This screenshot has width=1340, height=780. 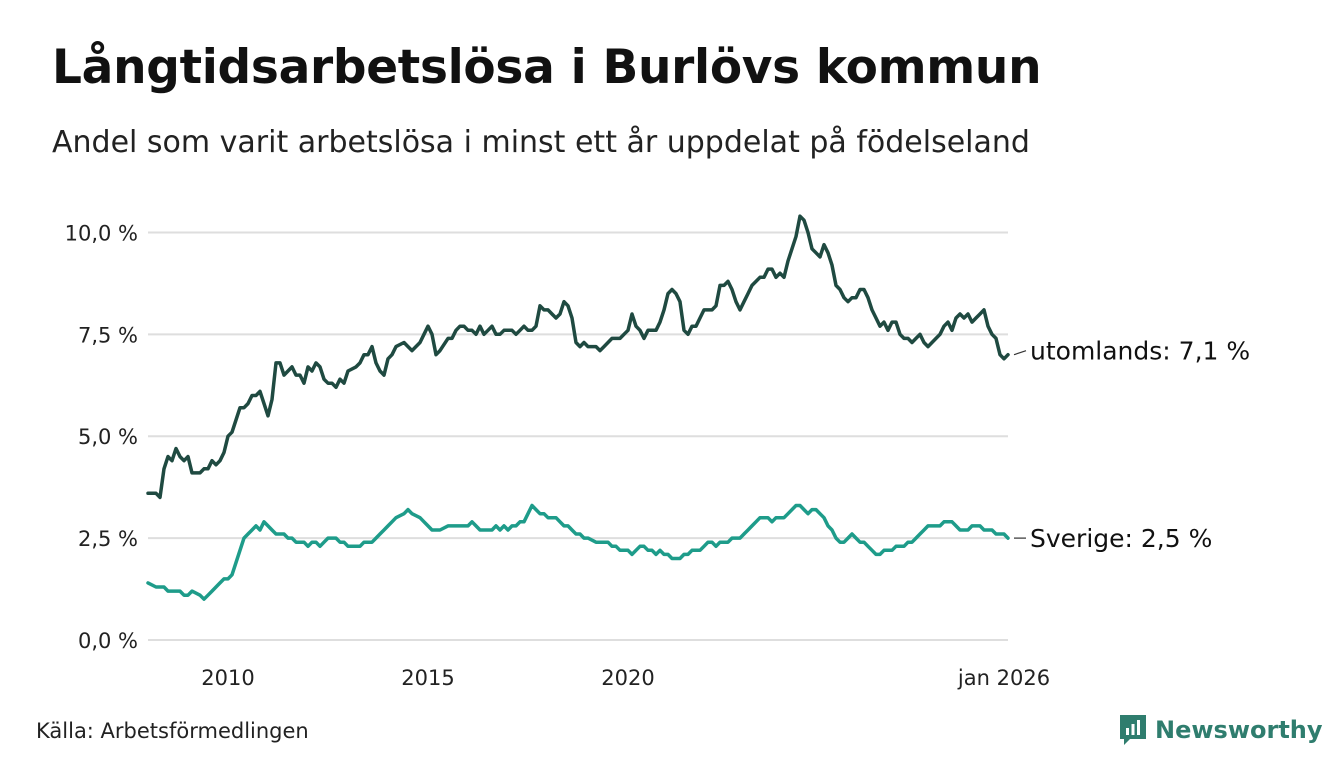 I want to click on newsworthy-logo-icon, so click(x=1133, y=730).